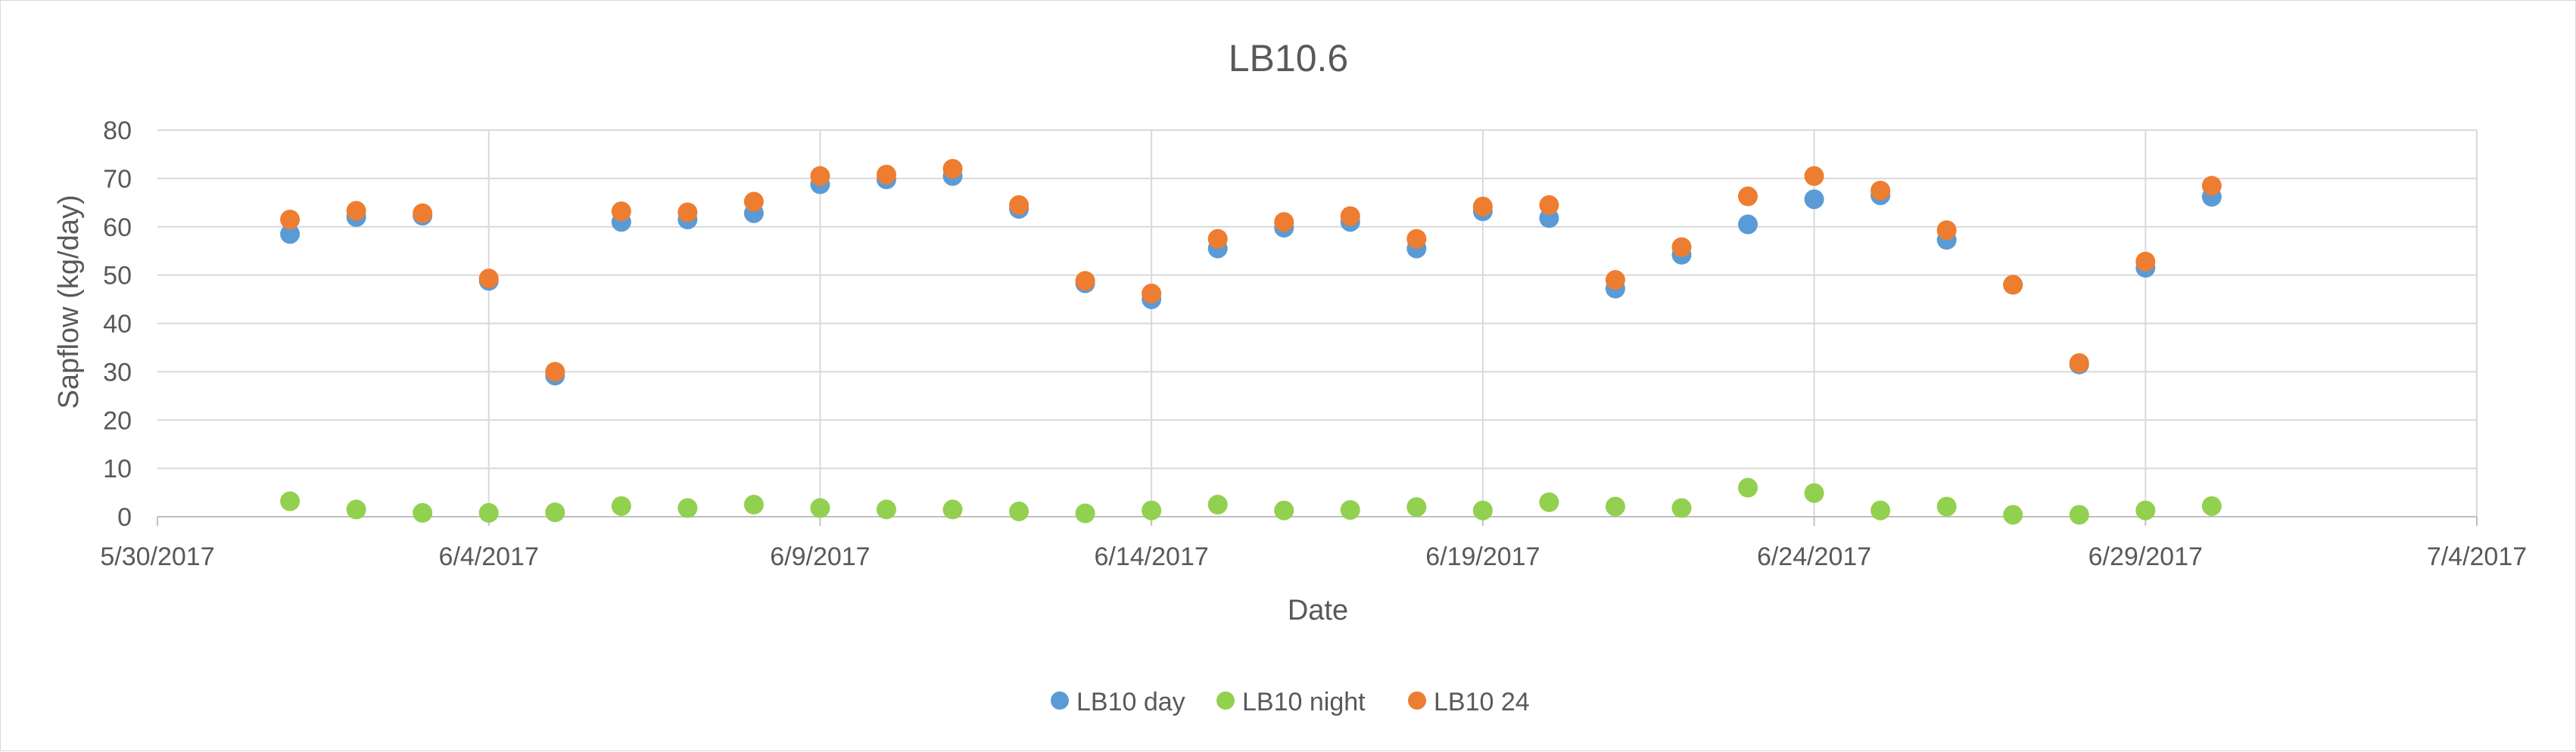 Image resolution: width=2576 pixels, height=752 pixels. What do you see at coordinates (117, 469) in the screenshot?
I see `y-tick-label: 10` at bounding box center [117, 469].